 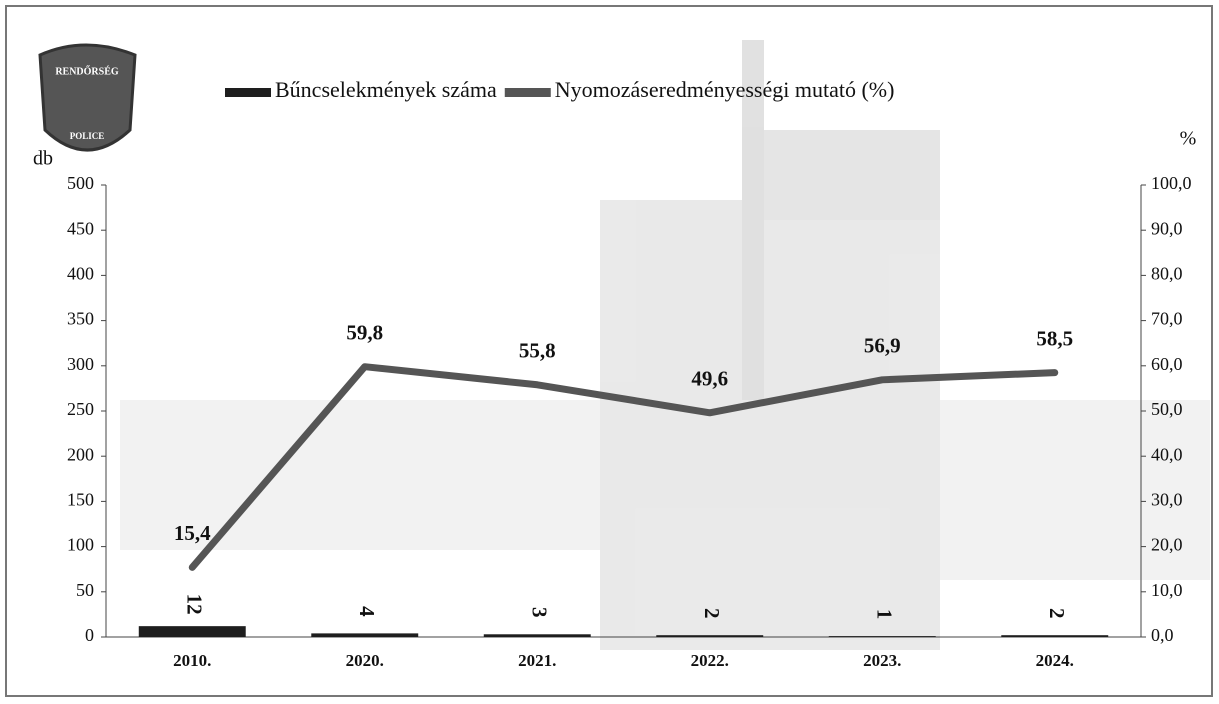 What do you see at coordinates (364, 333) in the screenshot?
I see `line-value-label: 59,8` at bounding box center [364, 333].